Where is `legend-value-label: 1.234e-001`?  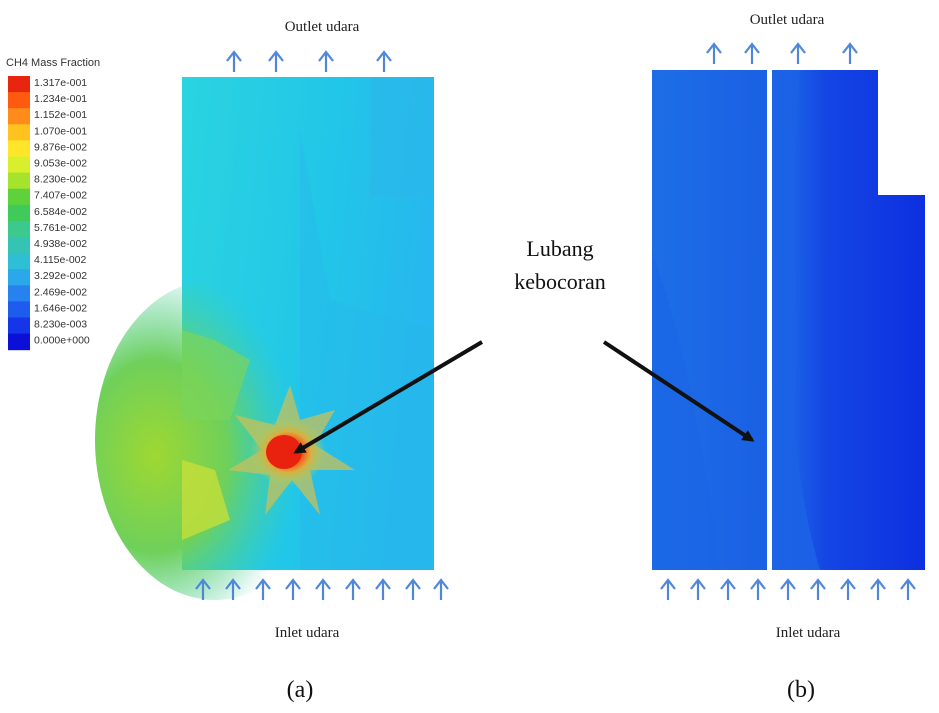
legend-value-label: 1.234e-001 is located at coordinates (60, 99).